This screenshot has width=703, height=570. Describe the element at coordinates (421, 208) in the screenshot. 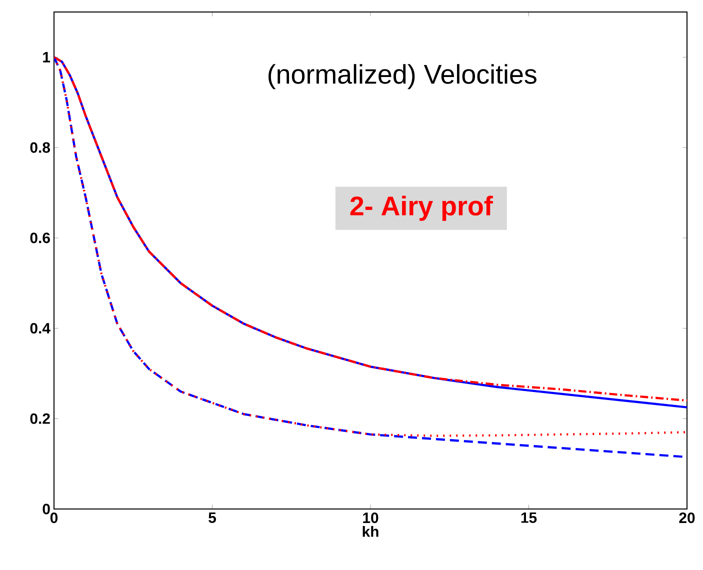

I see `annotation: 2- Airy prof` at that location.